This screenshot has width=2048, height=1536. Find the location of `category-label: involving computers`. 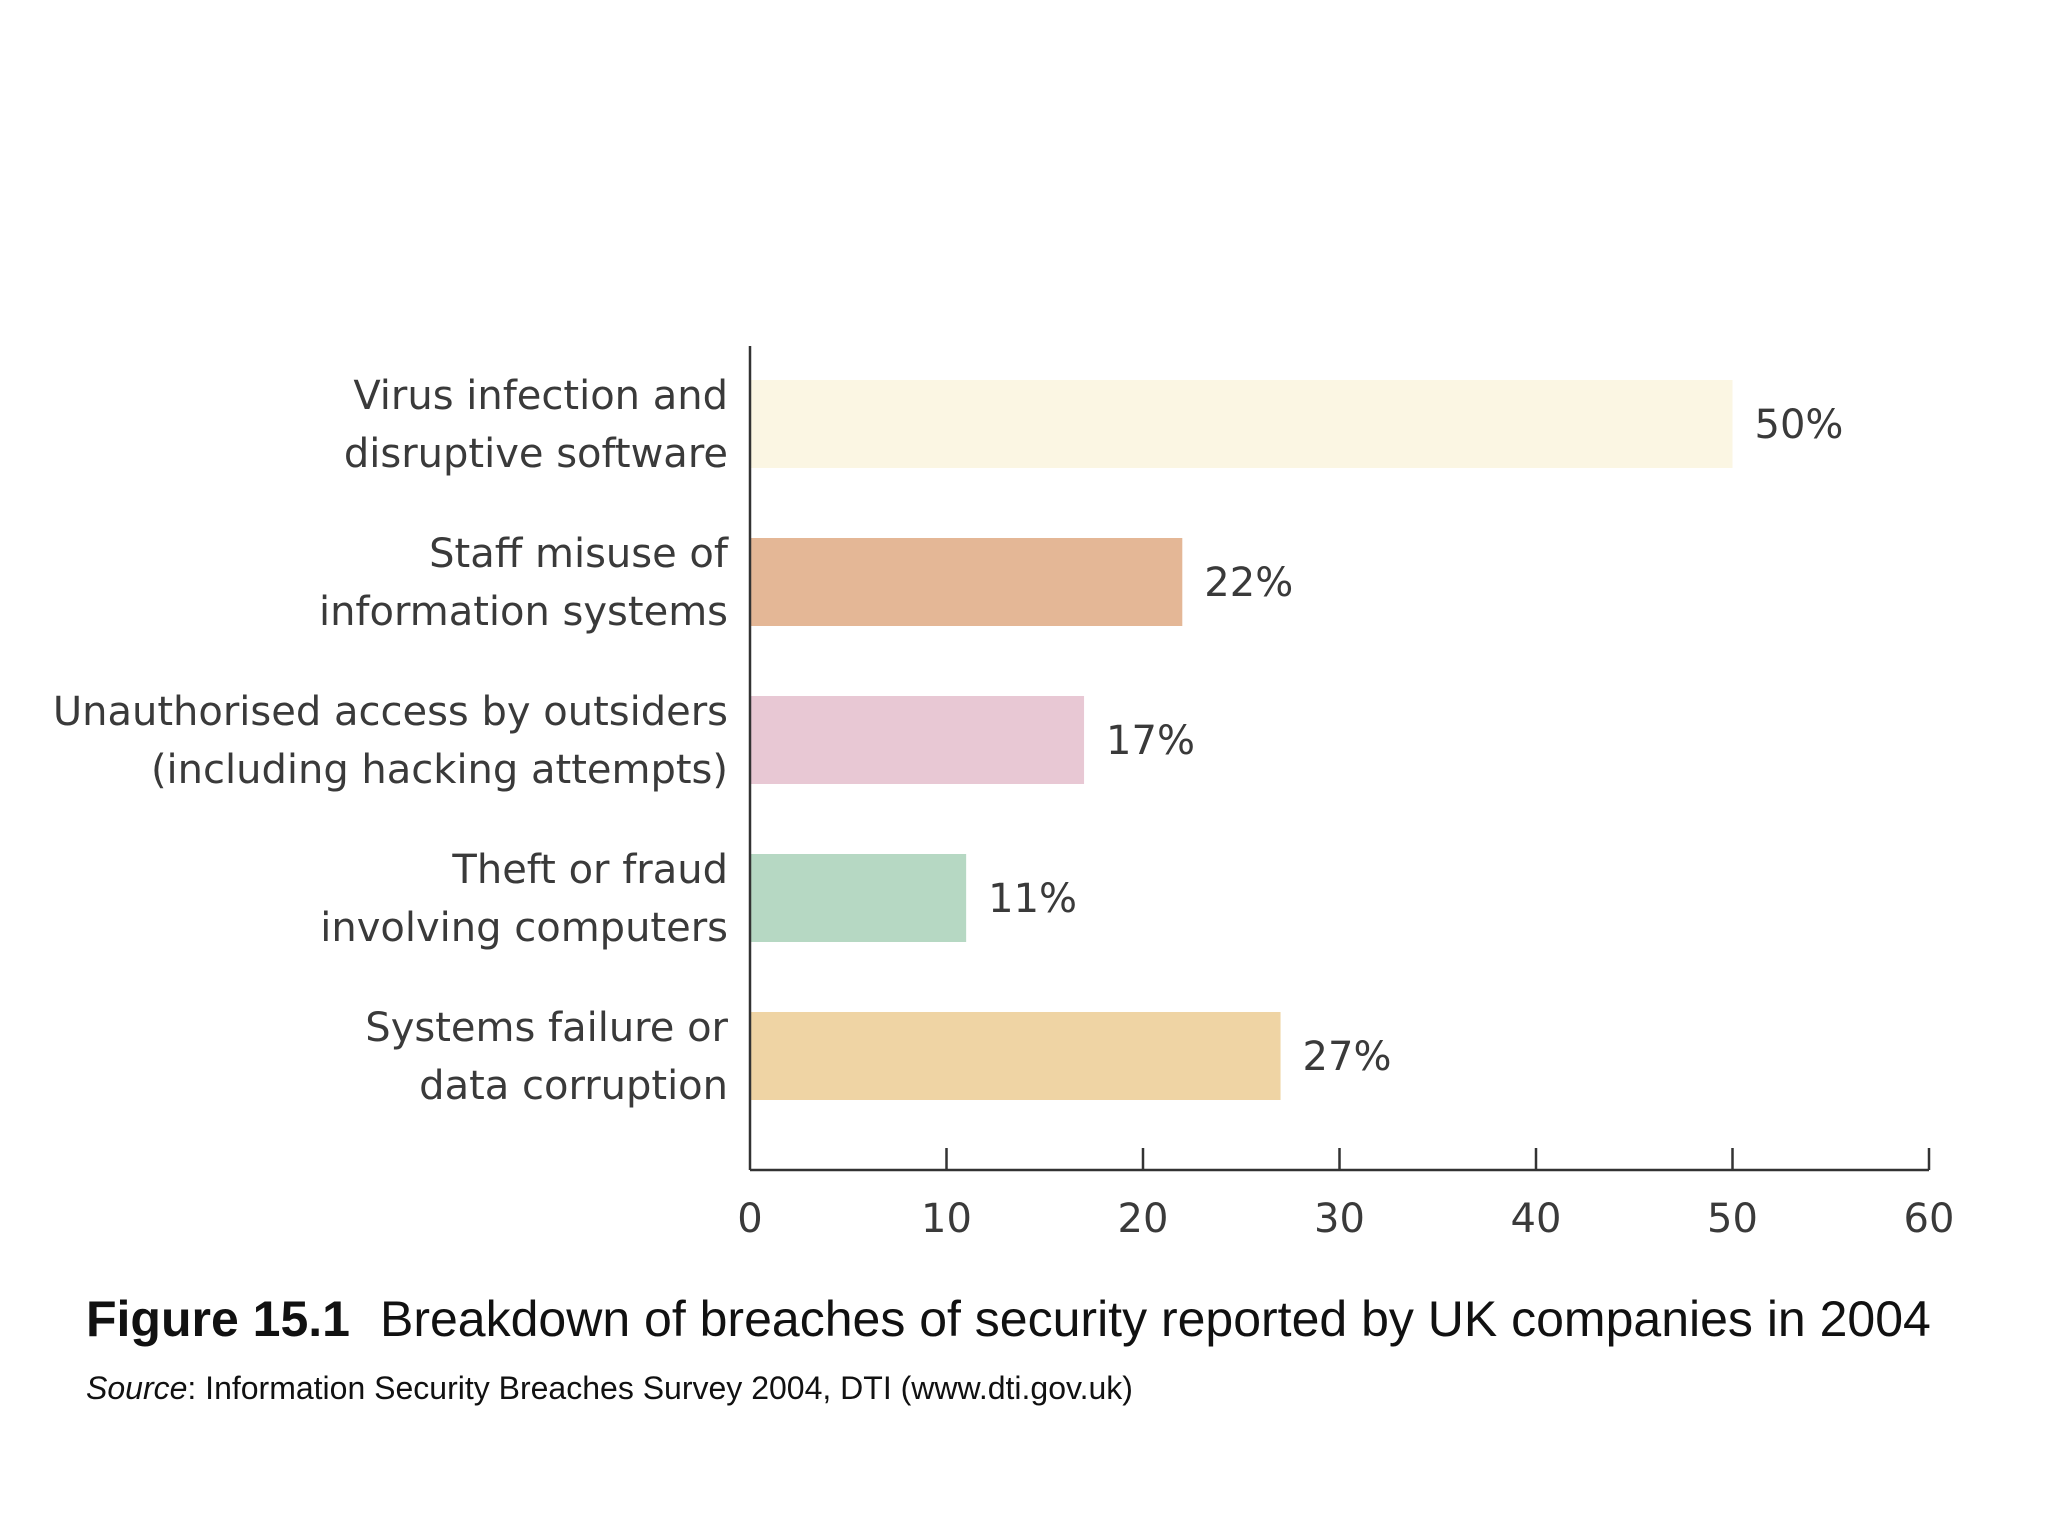

category-label: involving computers is located at coordinates (524, 928).